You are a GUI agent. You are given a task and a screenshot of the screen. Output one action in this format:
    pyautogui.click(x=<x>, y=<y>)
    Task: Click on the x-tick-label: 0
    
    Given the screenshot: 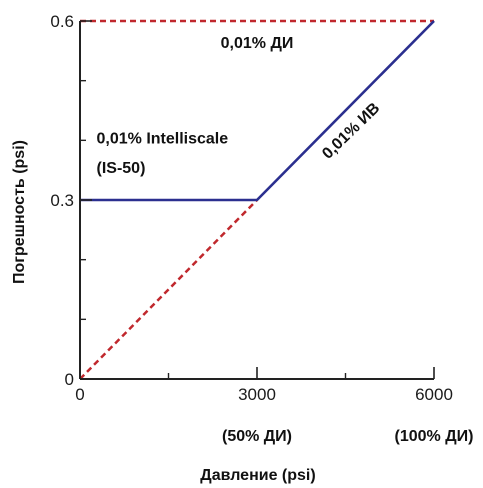 What is the action you would take?
    pyautogui.click(x=79, y=394)
    